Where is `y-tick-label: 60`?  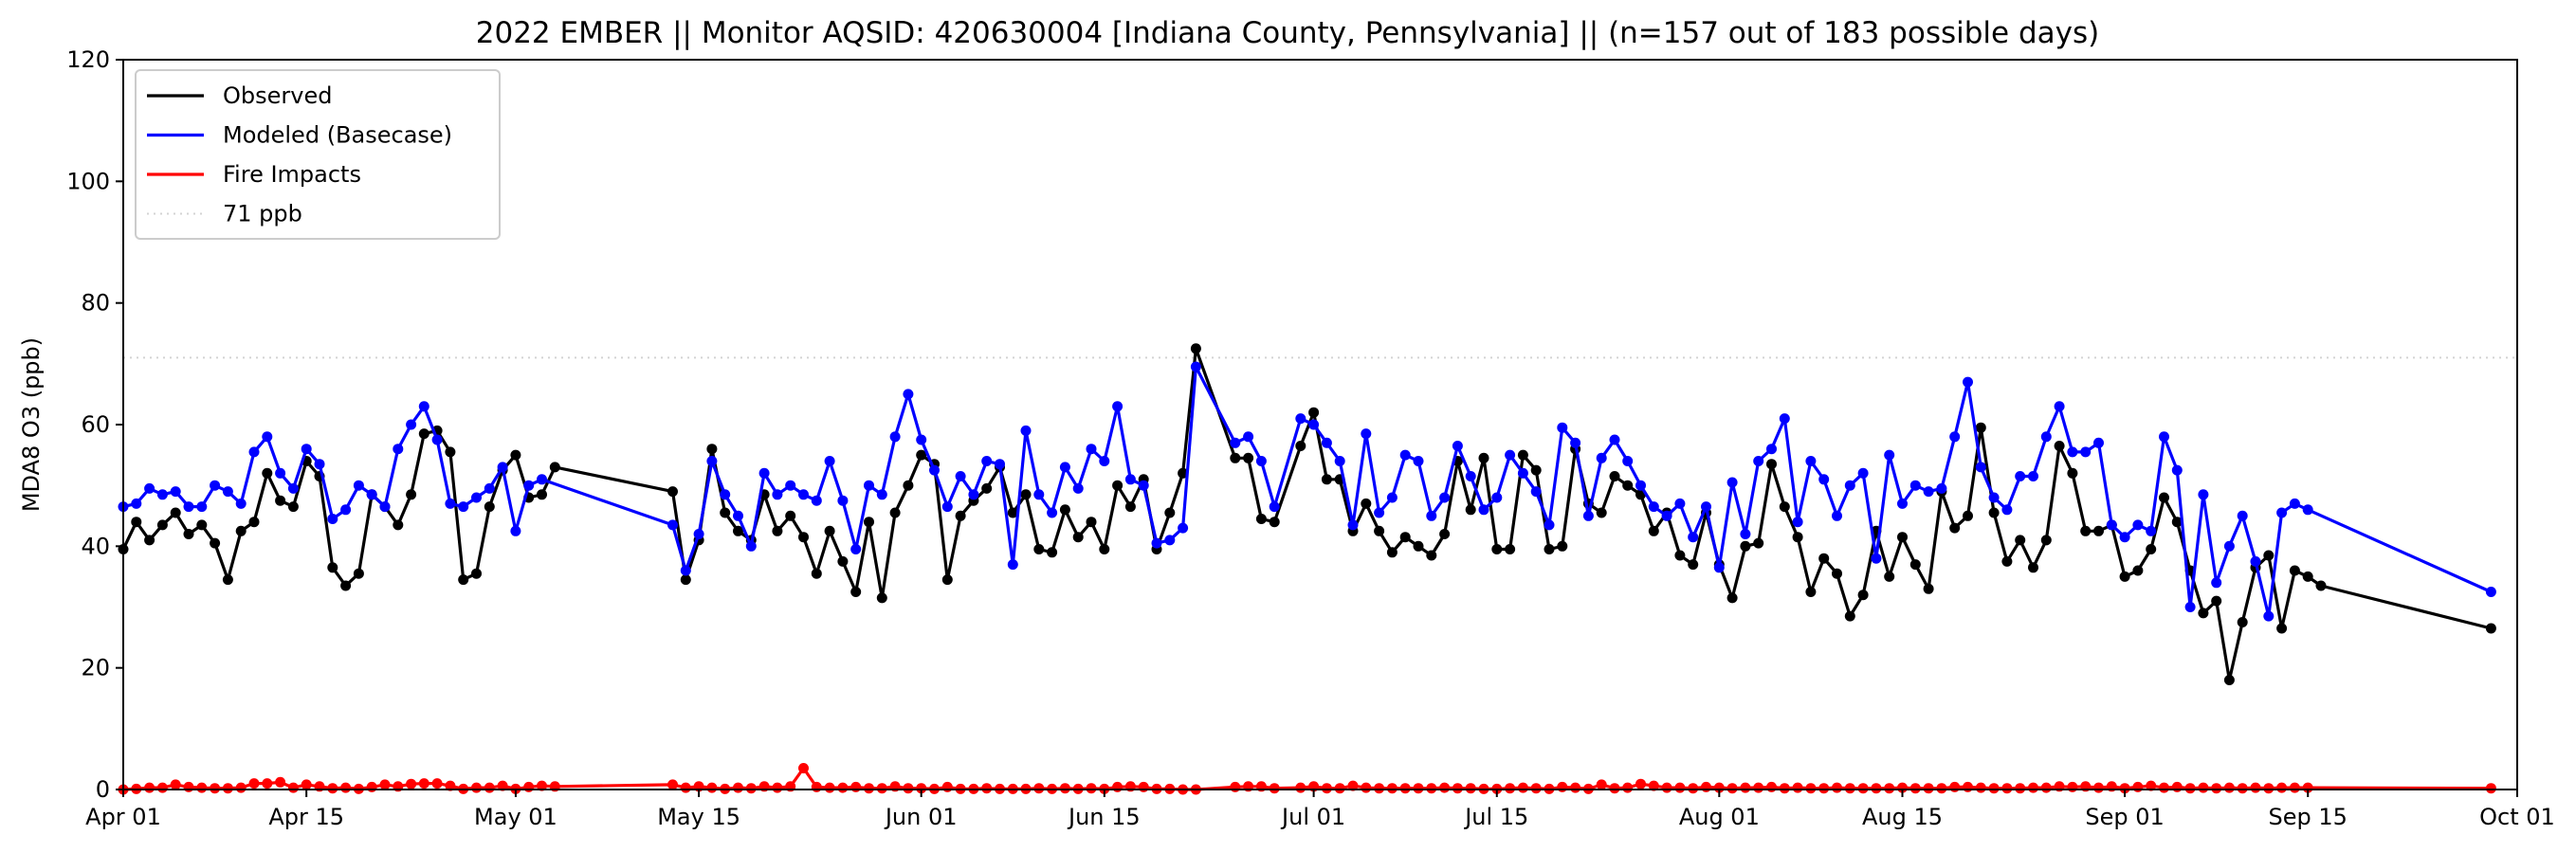
y-tick-label: 60 is located at coordinates (95, 424).